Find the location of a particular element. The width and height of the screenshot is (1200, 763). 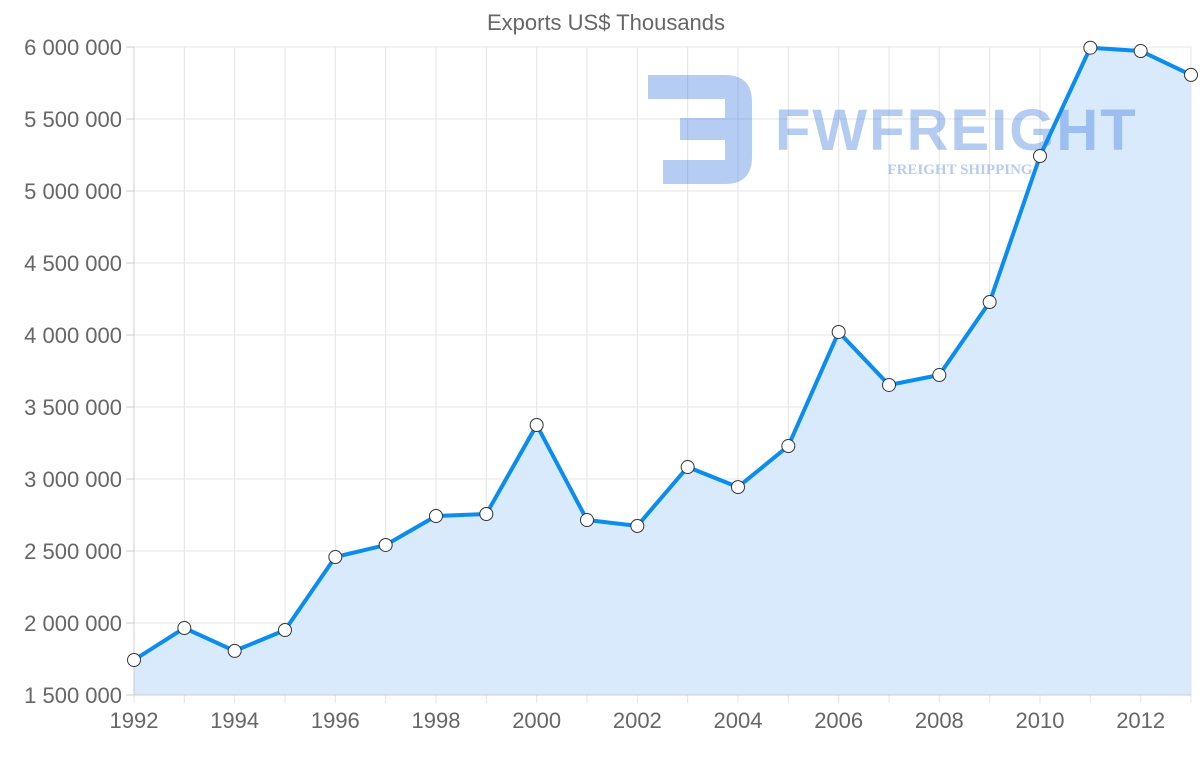

x-tick-label: 1996 is located at coordinates (335, 720).